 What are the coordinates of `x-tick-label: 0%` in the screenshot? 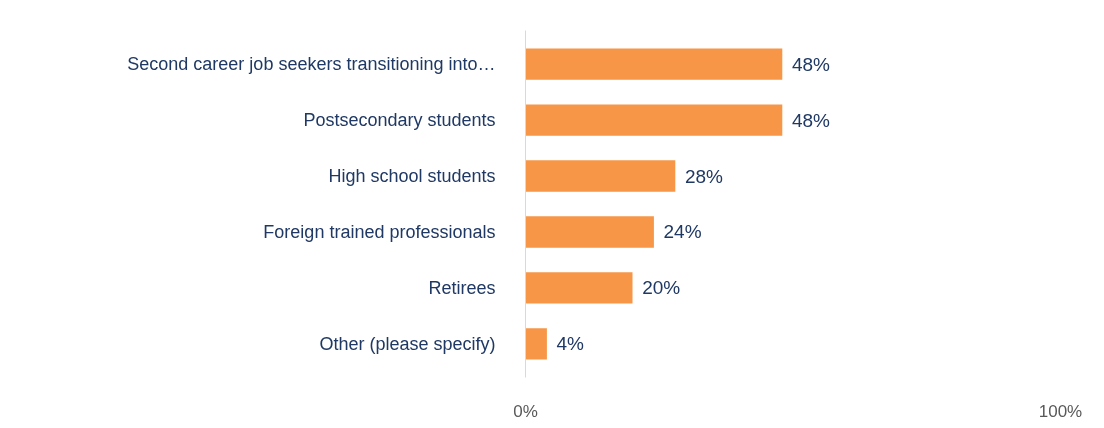 It's located at (525, 411).